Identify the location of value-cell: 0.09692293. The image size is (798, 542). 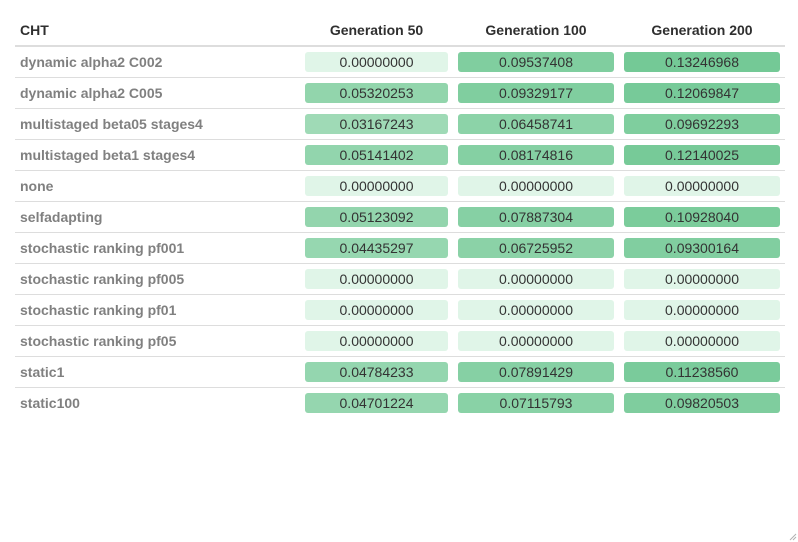
(702, 124).